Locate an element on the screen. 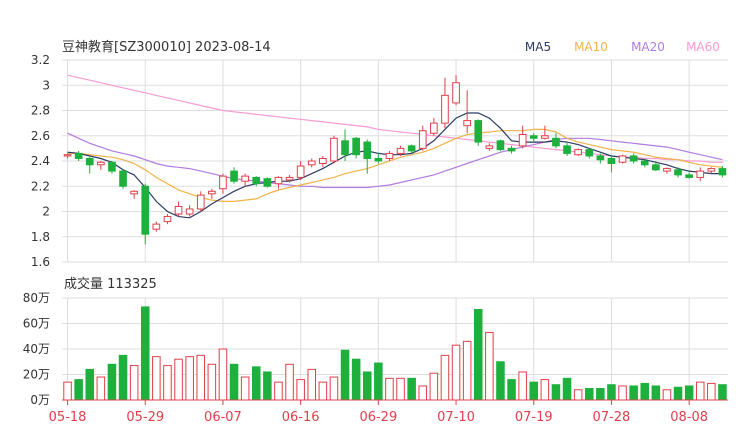  price-tick-label: 3 is located at coordinates (46, 85).